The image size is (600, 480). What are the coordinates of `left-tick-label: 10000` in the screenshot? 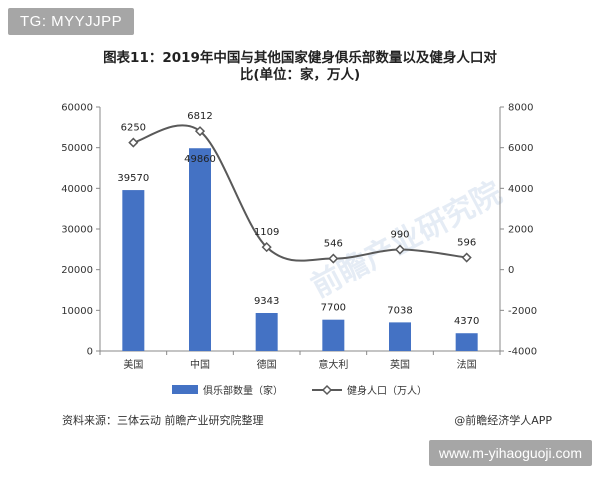 It's located at (77, 311).